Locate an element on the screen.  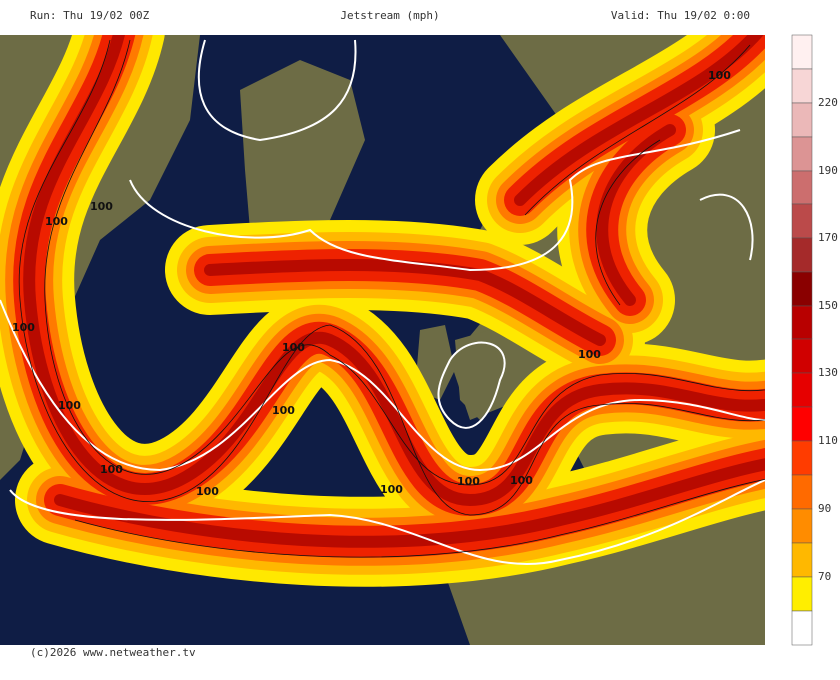
scale-label: 90 is located at coordinates (824, 508).